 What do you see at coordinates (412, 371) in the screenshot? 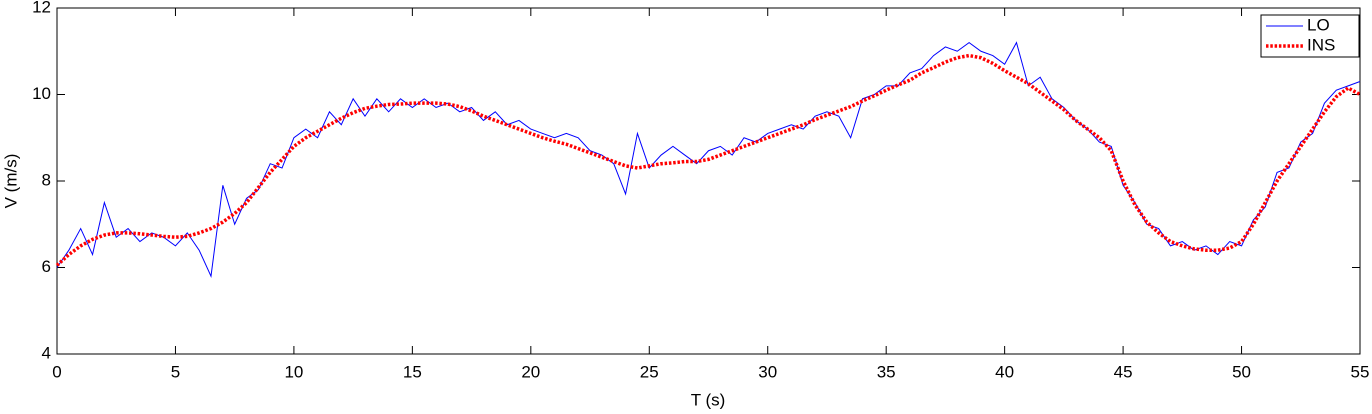
I see `x-tick-label: 15` at bounding box center [412, 371].